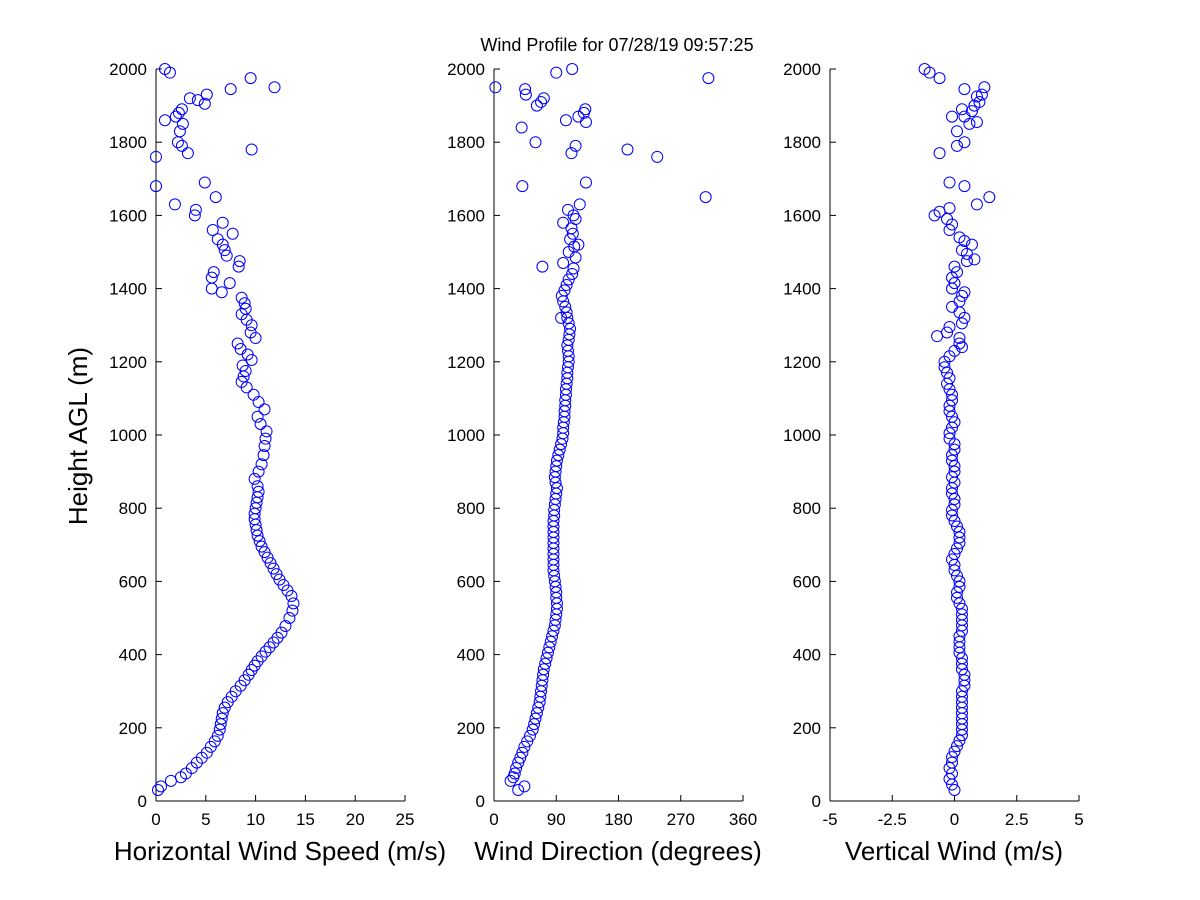  What do you see at coordinates (471, 581) in the screenshot?
I see `y-tick-label: 600` at bounding box center [471, 581].